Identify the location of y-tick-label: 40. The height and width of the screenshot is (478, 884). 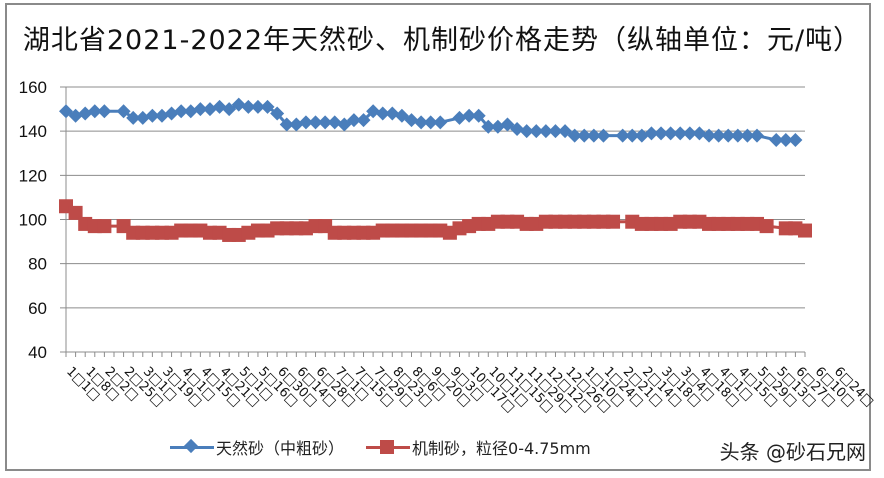
(37, 352).